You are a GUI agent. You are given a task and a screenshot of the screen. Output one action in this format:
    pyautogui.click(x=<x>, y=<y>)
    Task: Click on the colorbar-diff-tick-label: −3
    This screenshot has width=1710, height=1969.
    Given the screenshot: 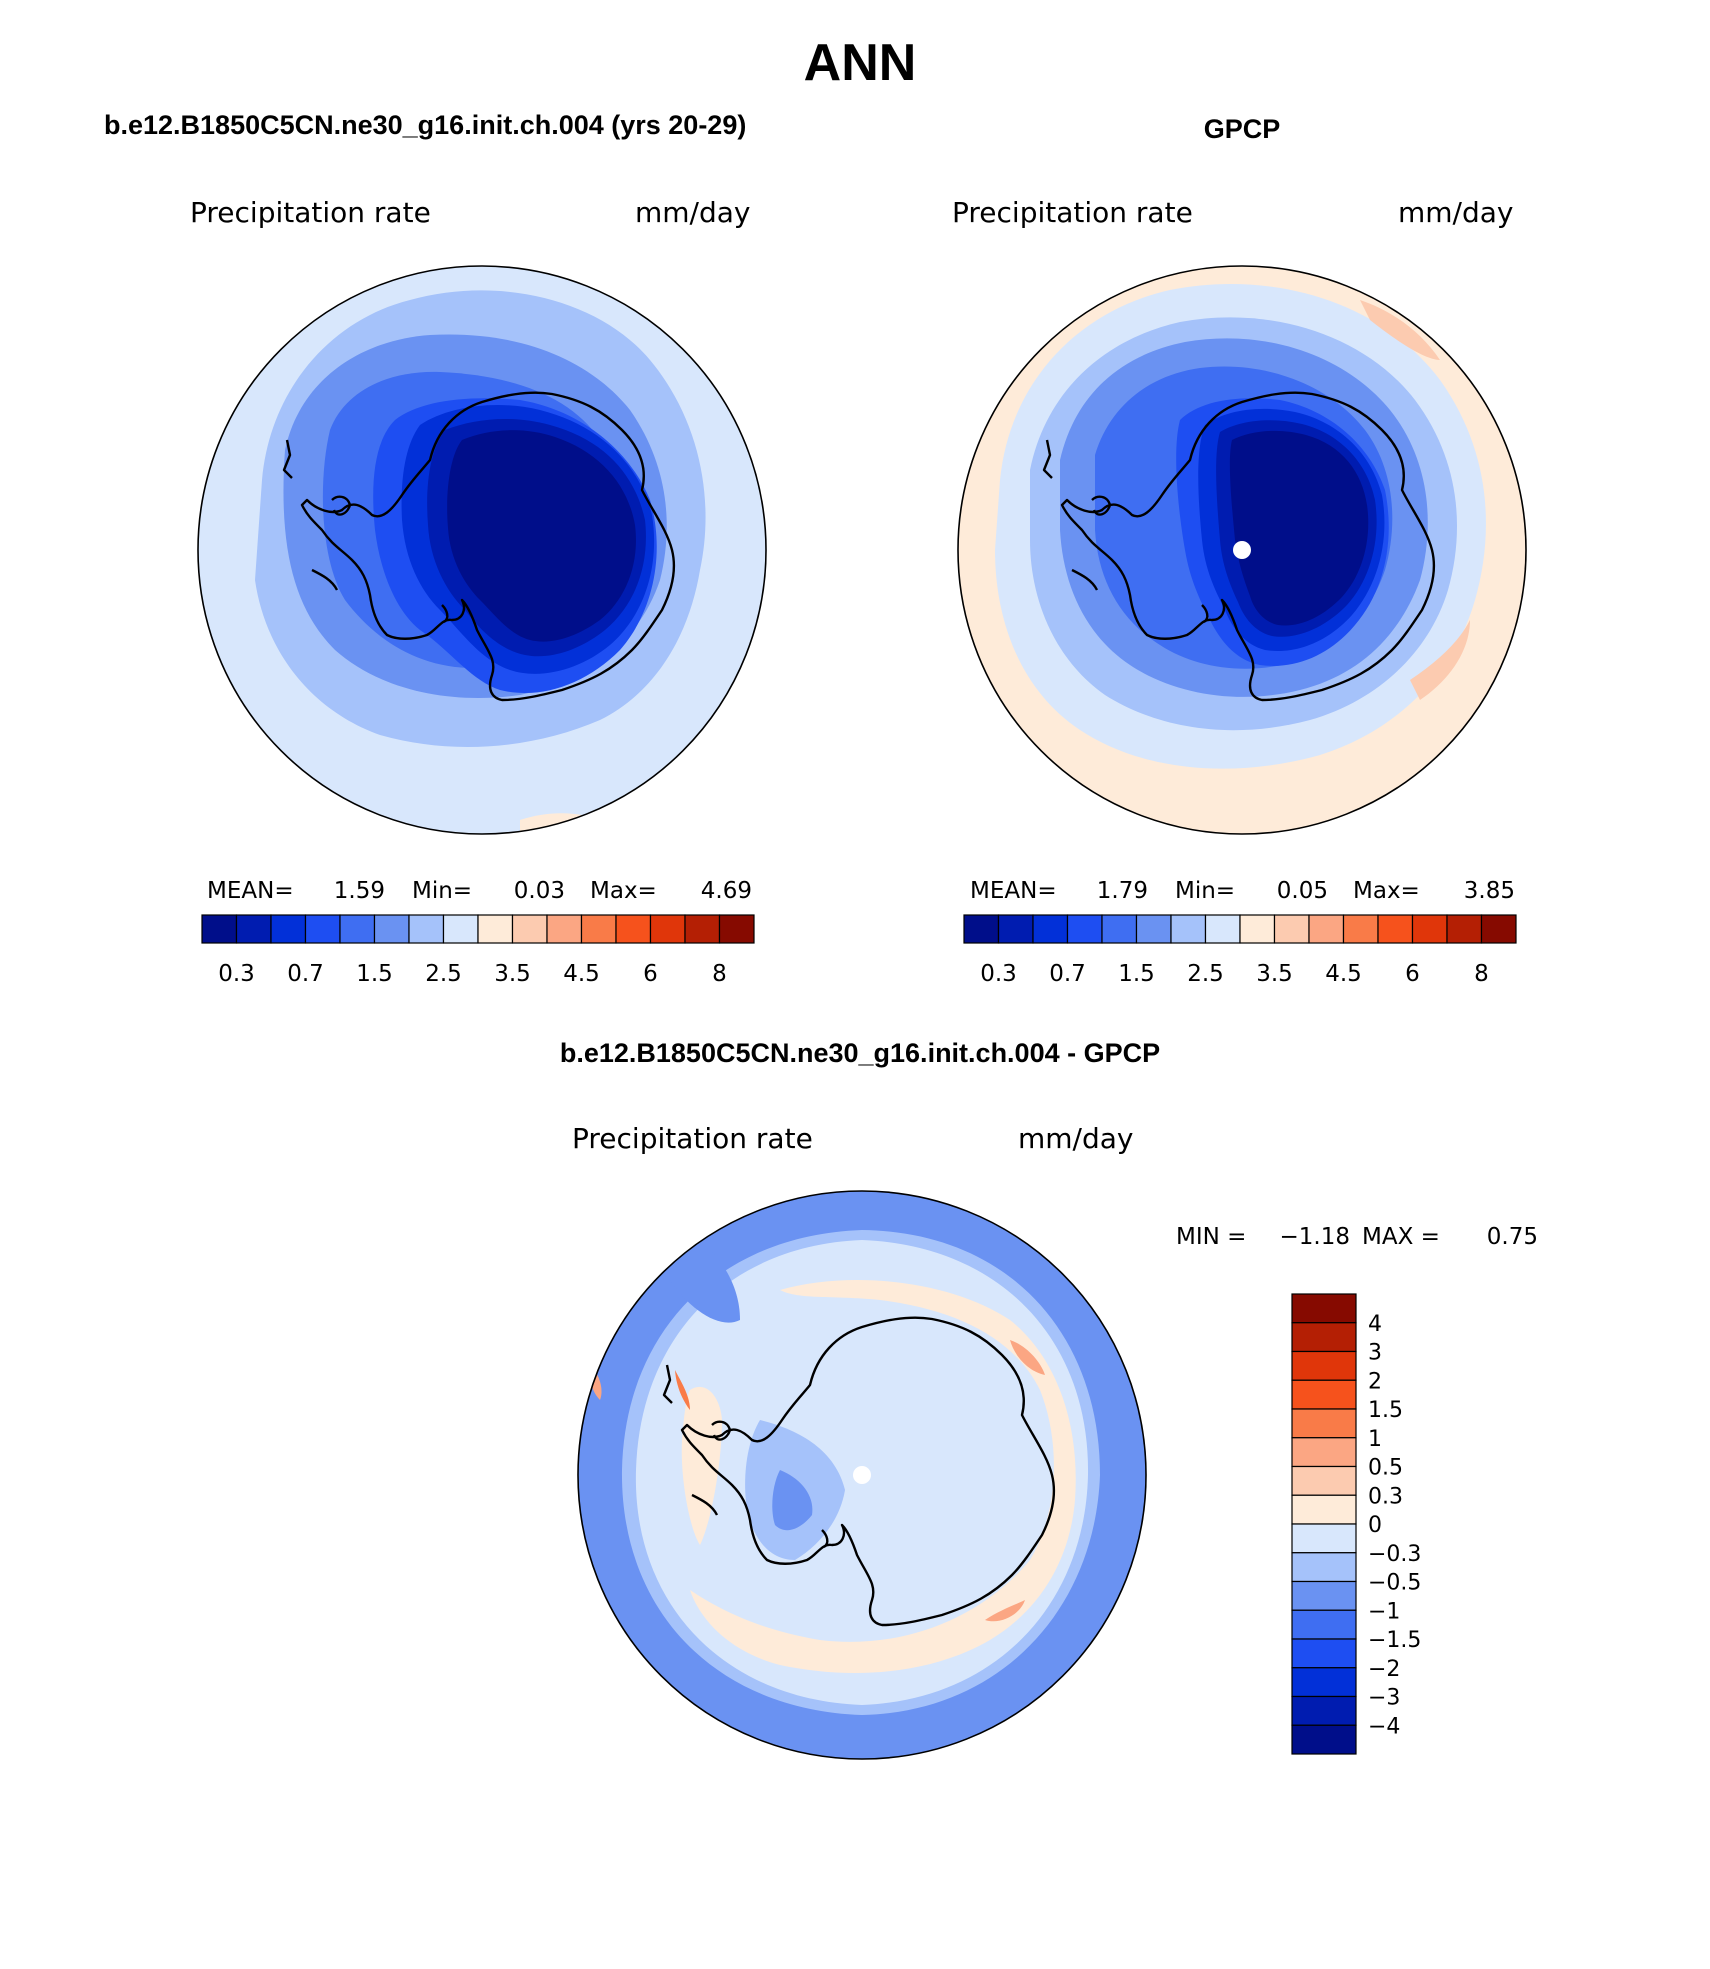 What is the action you would take?
    pyautogui.click(x=1384, y=1698)
    